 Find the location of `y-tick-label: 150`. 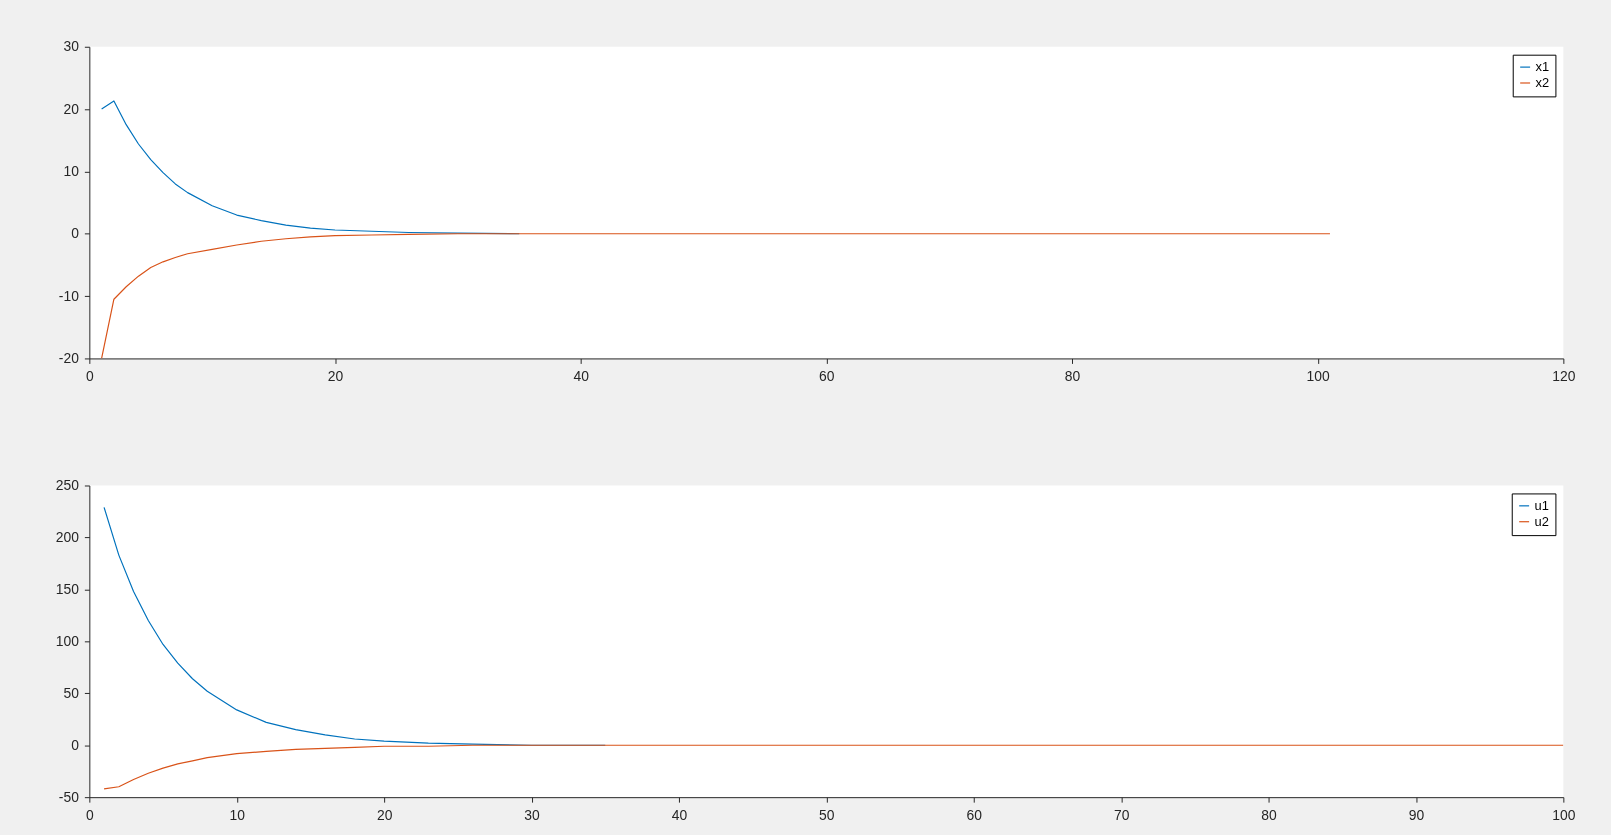

y-tick-label: 150 is located at coordinates (67, 588).